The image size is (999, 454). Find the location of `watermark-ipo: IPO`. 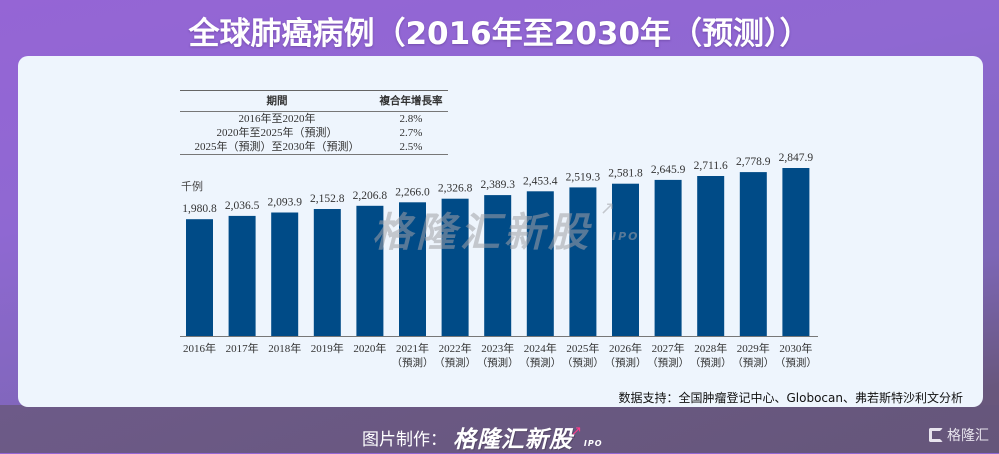

watermark-ipo: IPO is located at coordinates (626, 236).